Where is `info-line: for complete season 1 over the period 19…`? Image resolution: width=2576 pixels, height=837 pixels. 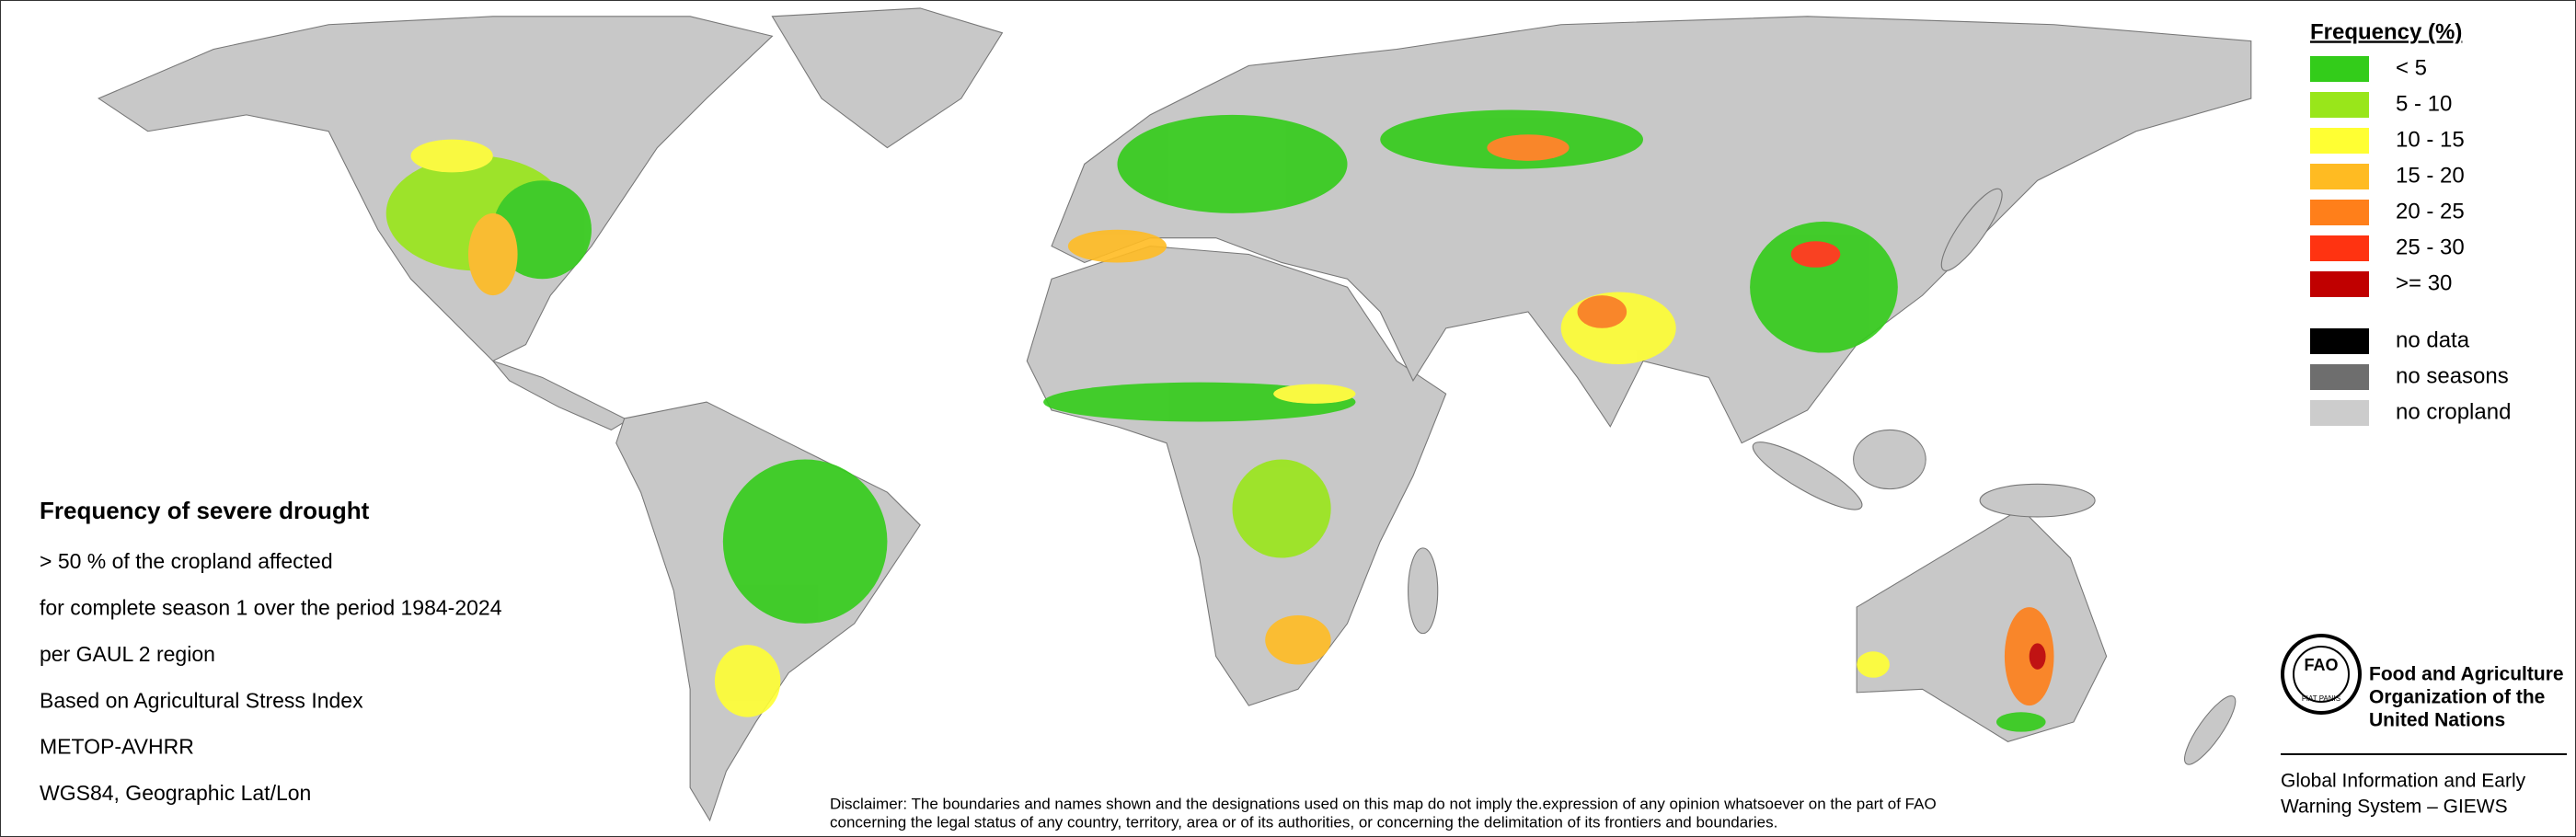
info-line: for complete season 1 over the period 19… is located at coordinates (271, 607).